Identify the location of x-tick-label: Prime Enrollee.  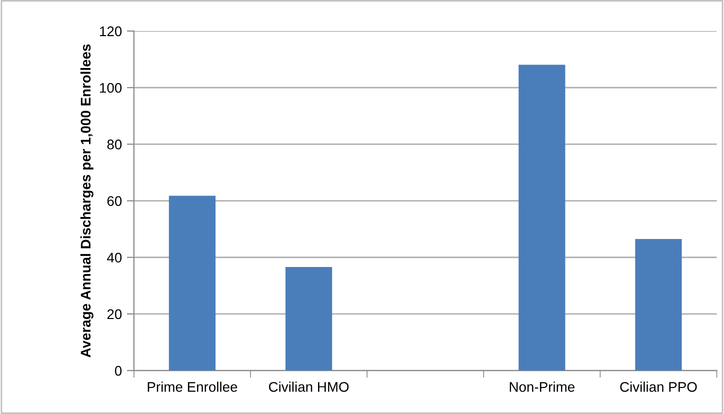
(193, 387).